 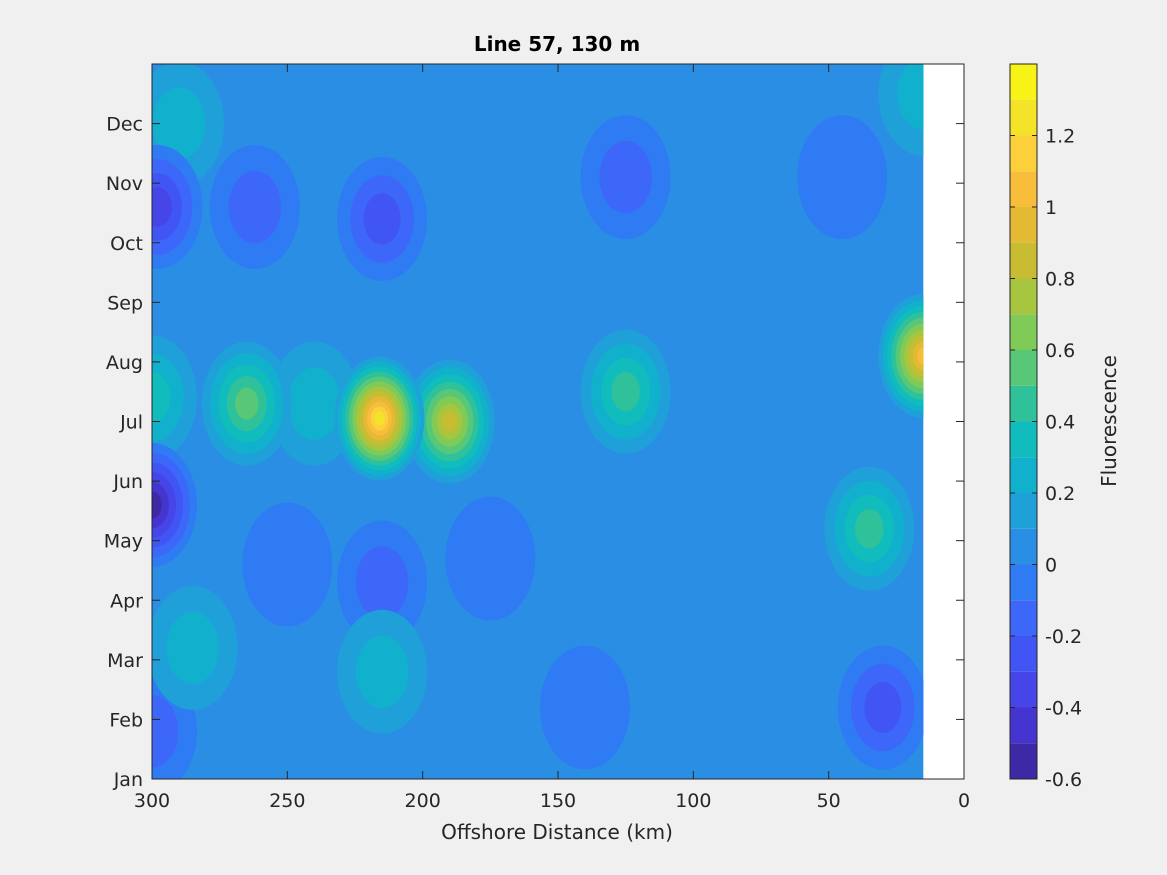 I want to click on x-axis-label: Offshore Distance (km), so click(x=557, y=832).